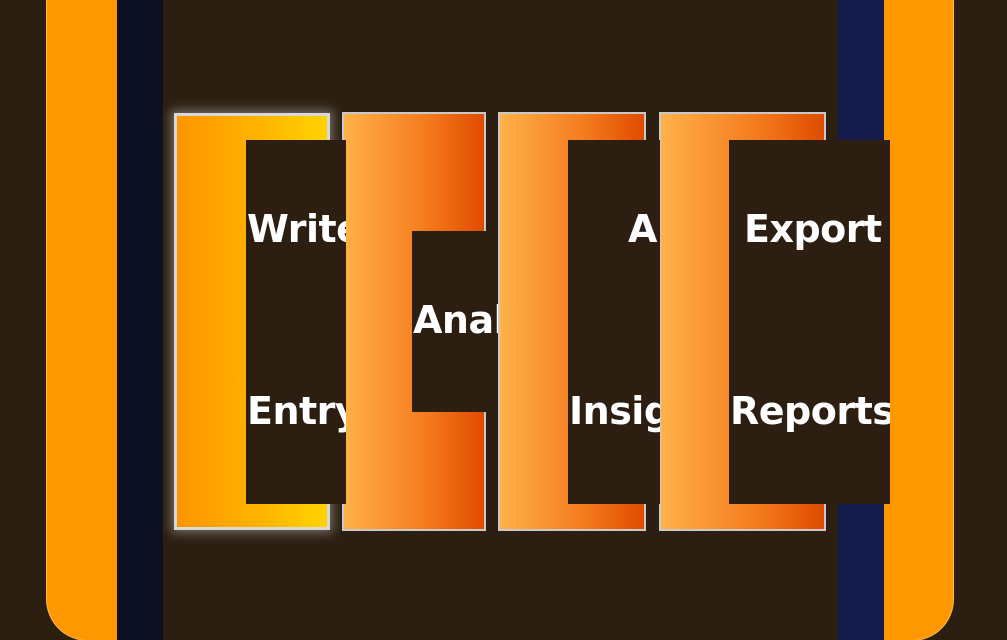  What do you see at coordinates (296, 322) in the screenshot?
I see `step-label-area-write-entry: Write Entry` at bounding box center [296, 322].